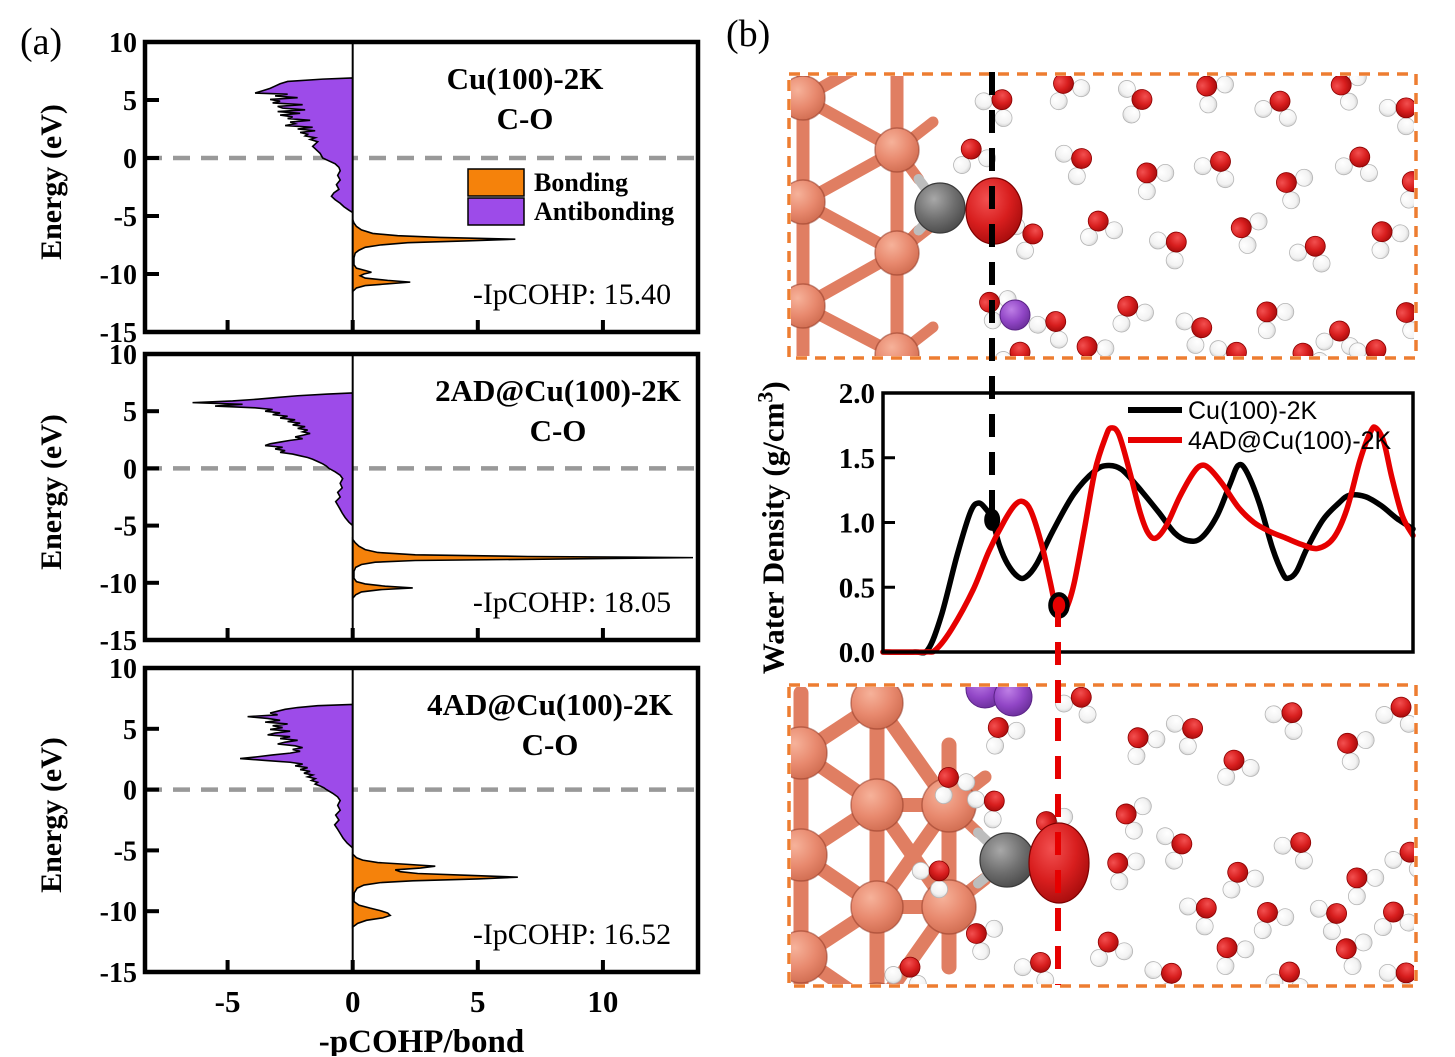 Image resolution: width=1455 pixels, height=1057 pixels. What do you see at coordinates (118, 912) in the screenshot?
I see `y-tick-label: -10` at bounding box center [118, 912].